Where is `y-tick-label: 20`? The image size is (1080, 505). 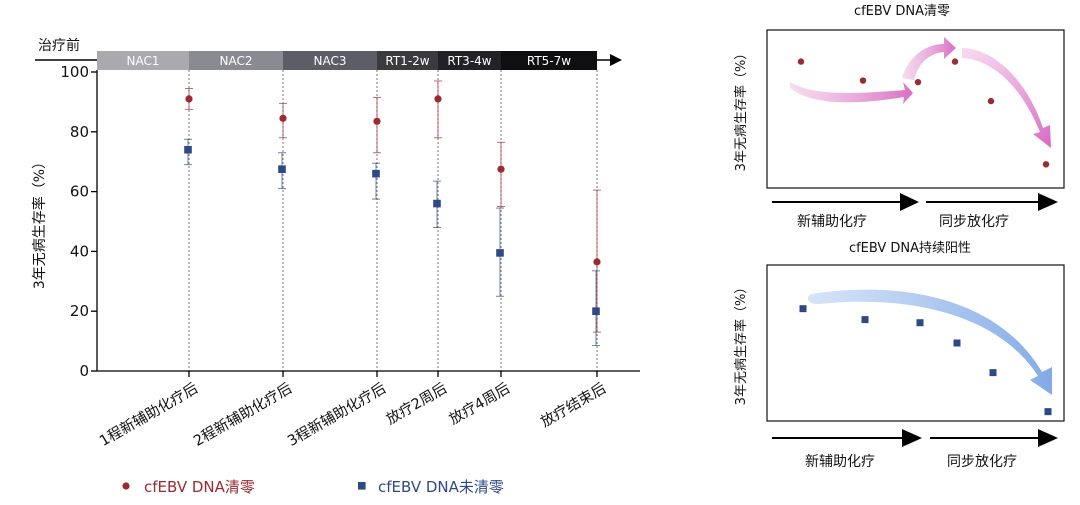
y-tick-label: 20 is located at coordinates (79, 311).